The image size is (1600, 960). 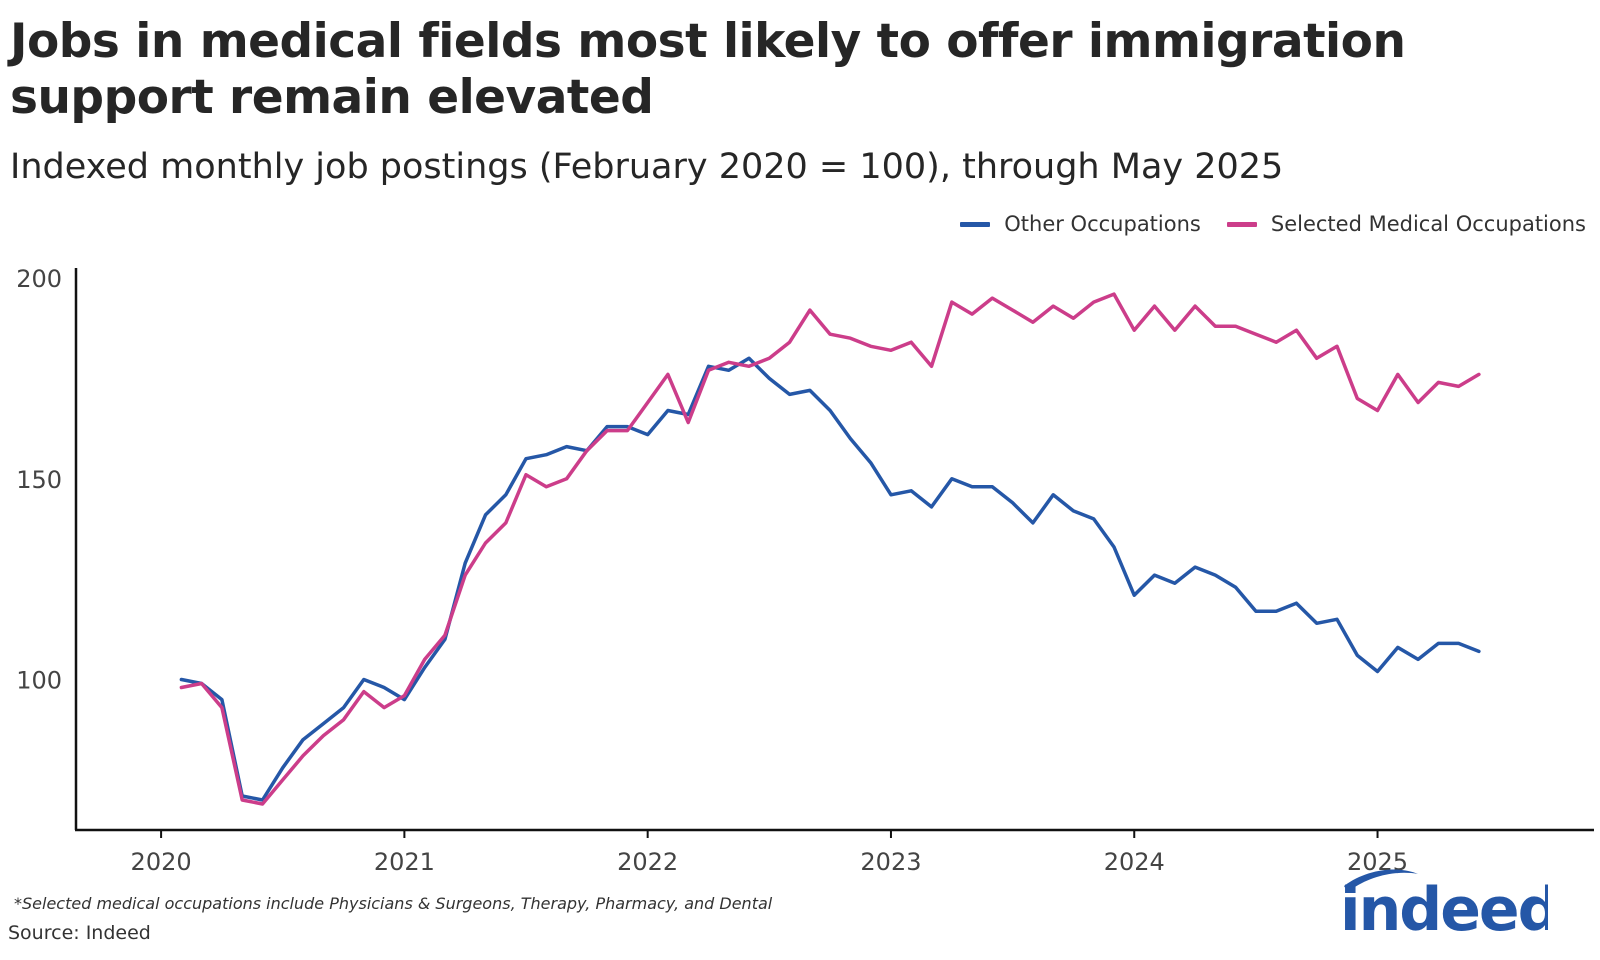 I want to click on legend-swatch-other, so click(x=975, y=224).